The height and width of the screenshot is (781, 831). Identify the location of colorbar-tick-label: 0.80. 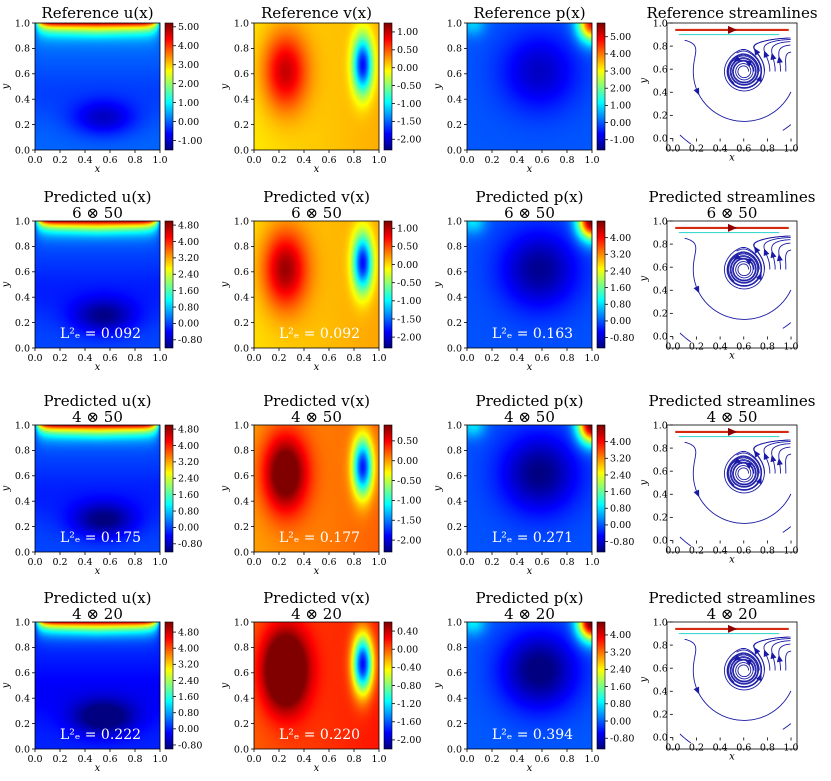
(188, 307).